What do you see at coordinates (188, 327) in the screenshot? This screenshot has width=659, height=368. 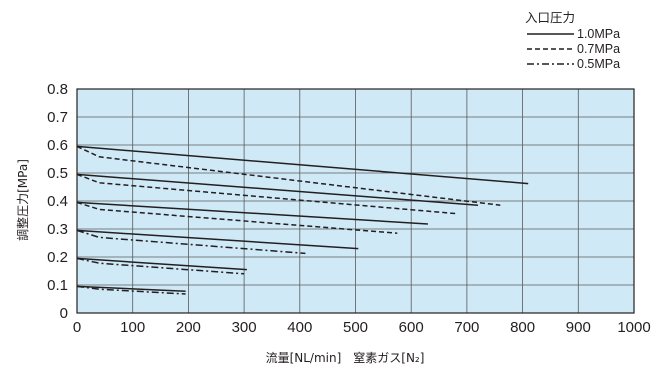 I see `x-tick-label: 200` at bounding box center [188, 327].